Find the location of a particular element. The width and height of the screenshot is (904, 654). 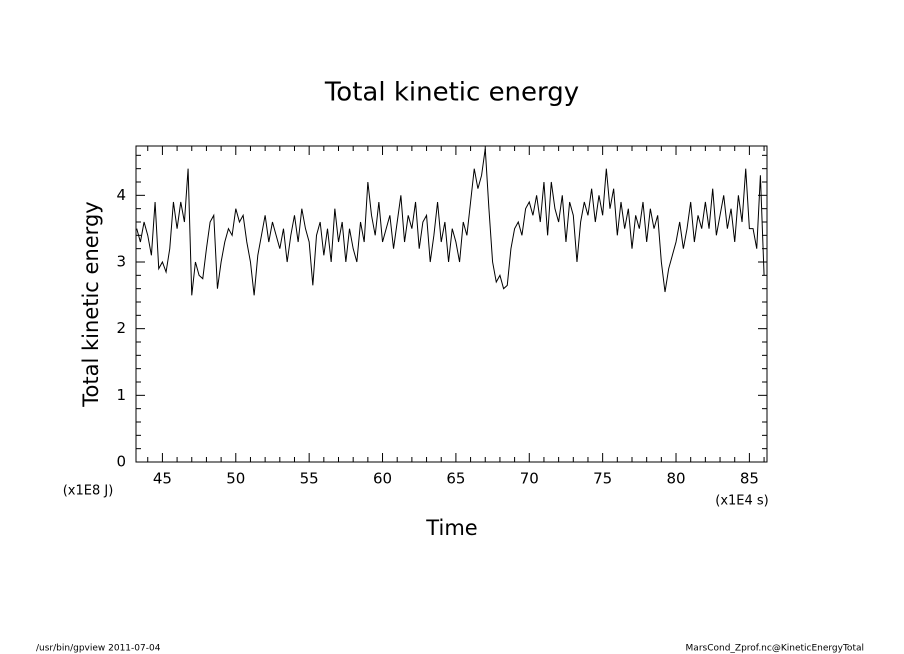

y-tick-label: 1 is located at coordinates (121, 395).